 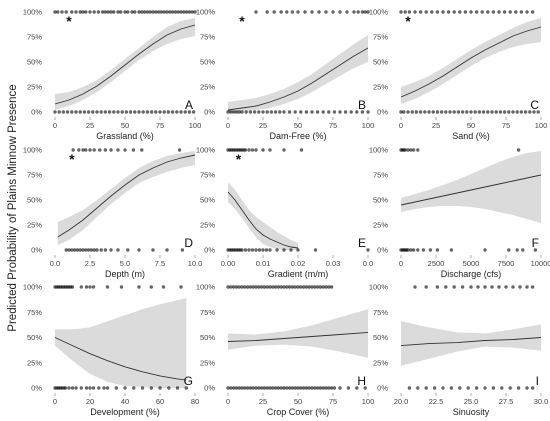 I want to click on panel-g: 0% 25% 50% 75% 100% 0 20 40 60 80 Development (%) G, so click(x=111, y=350).